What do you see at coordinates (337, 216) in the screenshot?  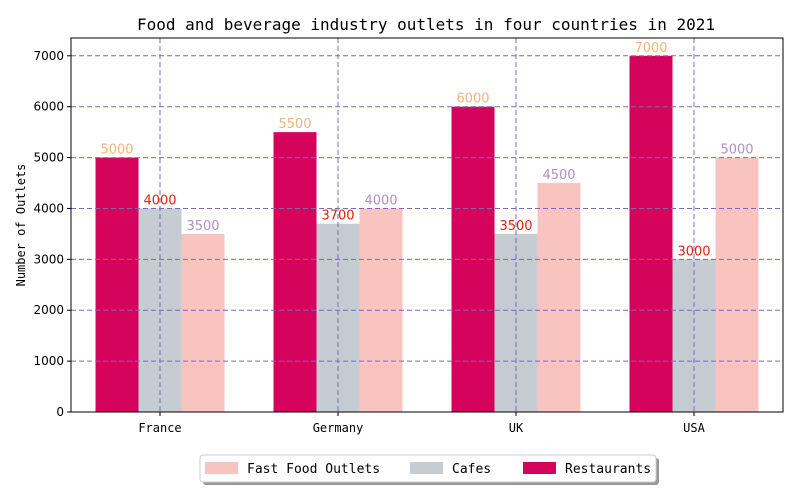 I see `data-label: 3700` at bounding box center [337, 216].